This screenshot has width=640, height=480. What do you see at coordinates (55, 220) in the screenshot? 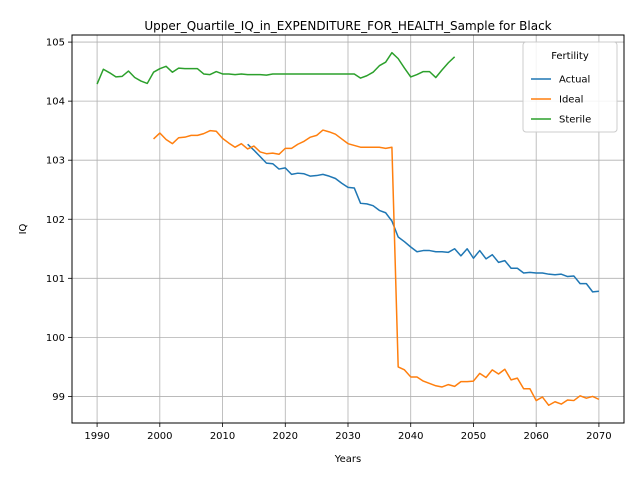
I see `y-tick-label: 102` at bounding box center [55, 220].